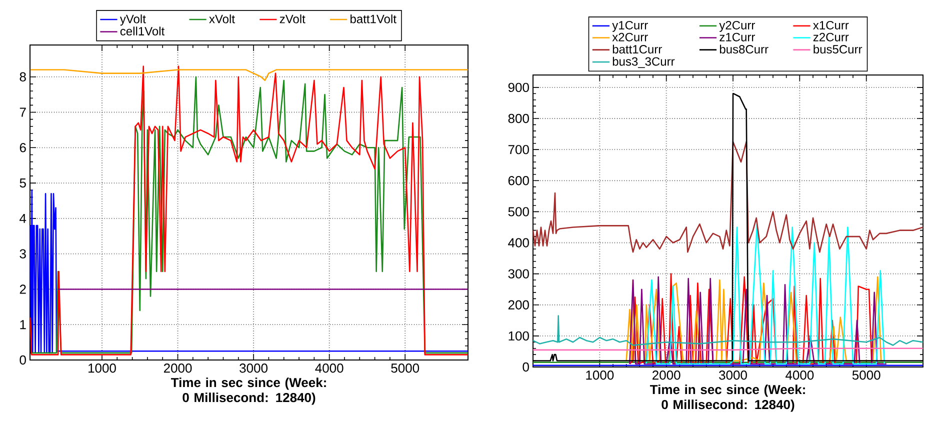 This screenshot has width=925, height=440. I want to click on legend-label: y1Curr, so click(630, 26).